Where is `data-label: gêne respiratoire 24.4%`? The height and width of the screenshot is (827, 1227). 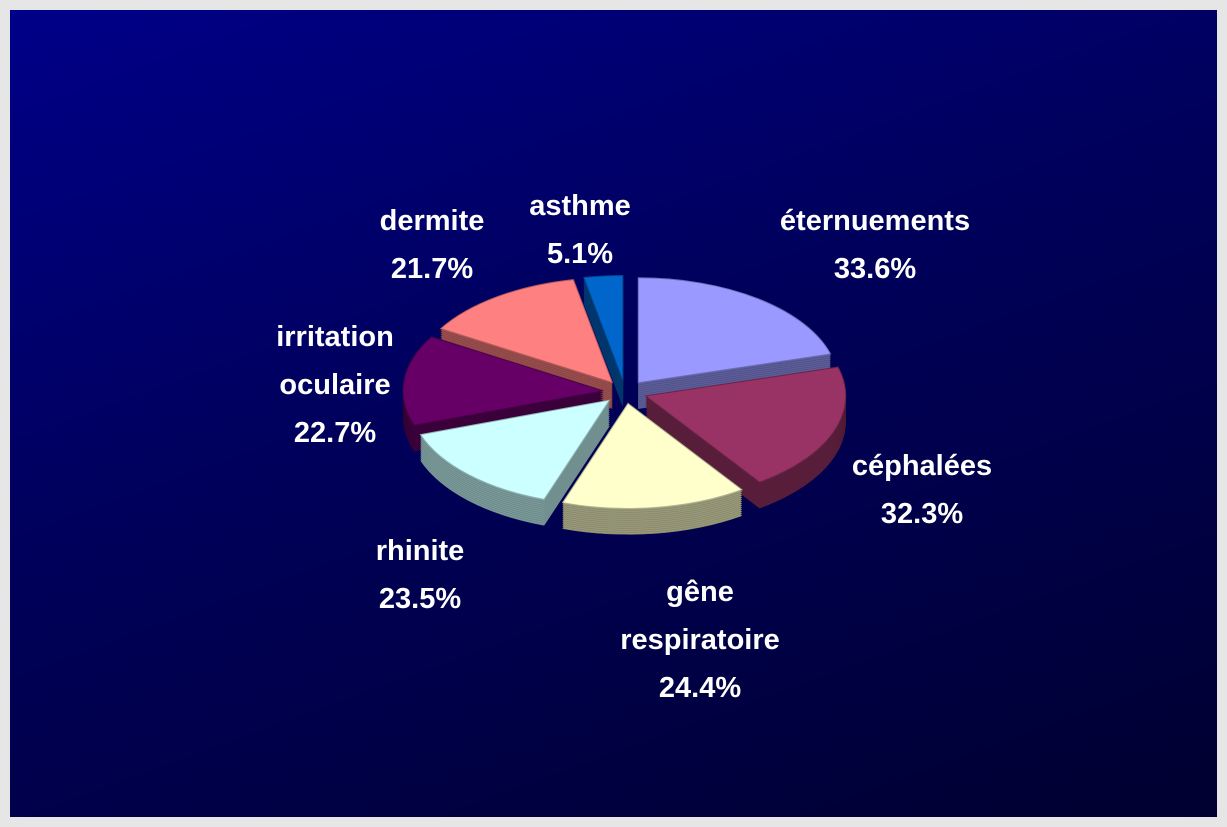 data-label: gêne respiratoire 24.4% is located at coordinates (700, 640).